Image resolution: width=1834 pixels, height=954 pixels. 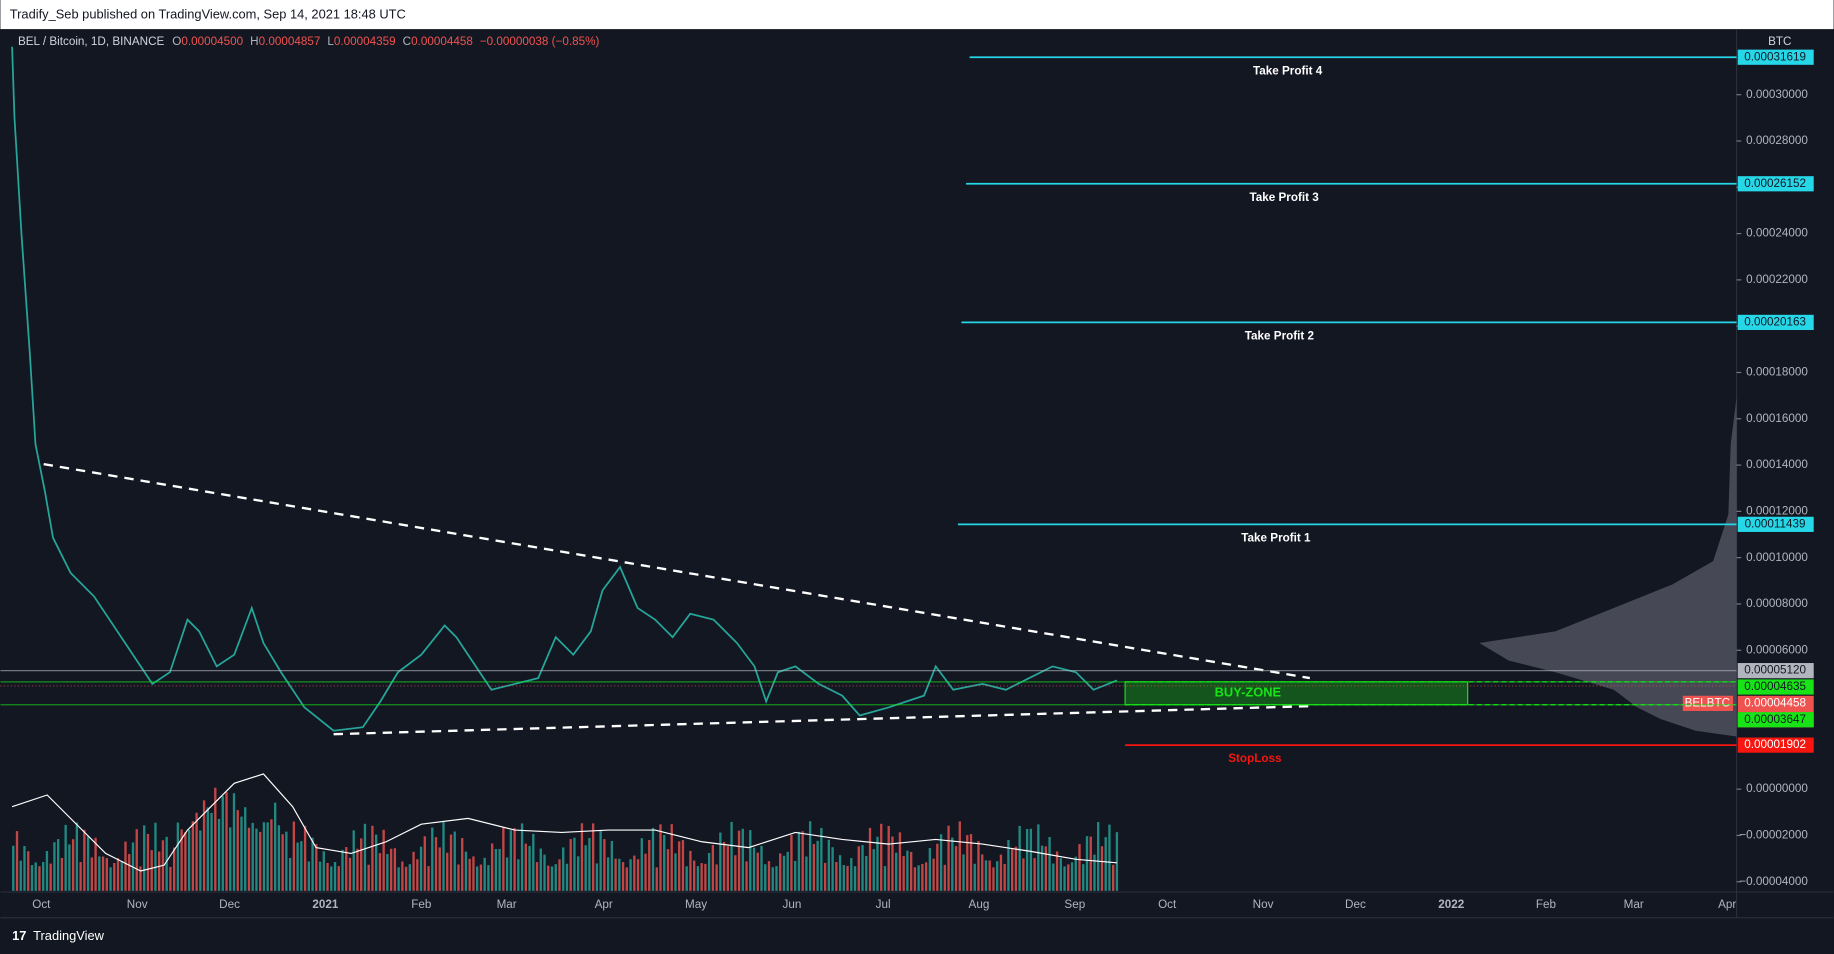 I want to click on buy-zone, so click(x=1296, y=693).